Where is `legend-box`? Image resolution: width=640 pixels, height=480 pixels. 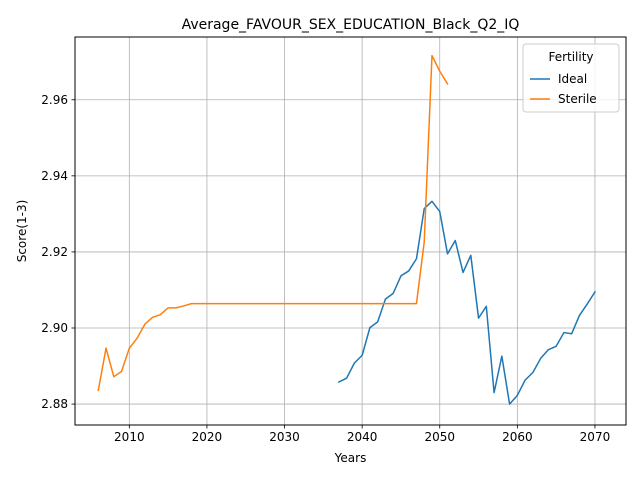 legend-box is located at coordinates (571, 78).